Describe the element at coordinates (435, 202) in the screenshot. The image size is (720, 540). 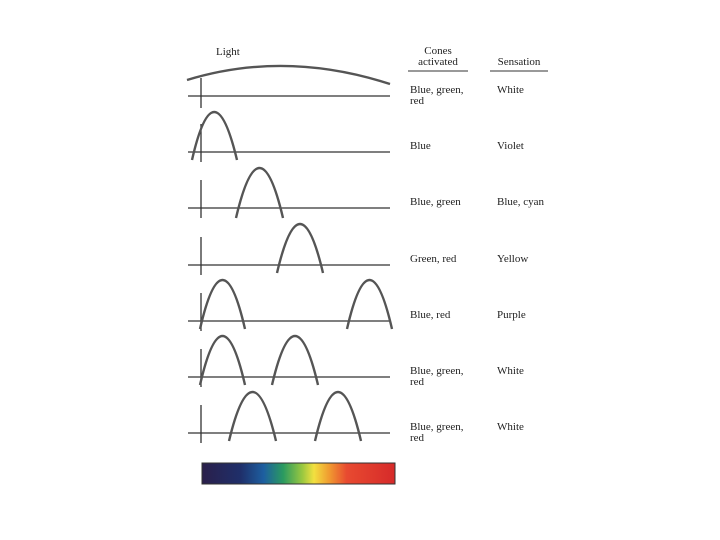
I see `cones-text: Blue, green` at that location.